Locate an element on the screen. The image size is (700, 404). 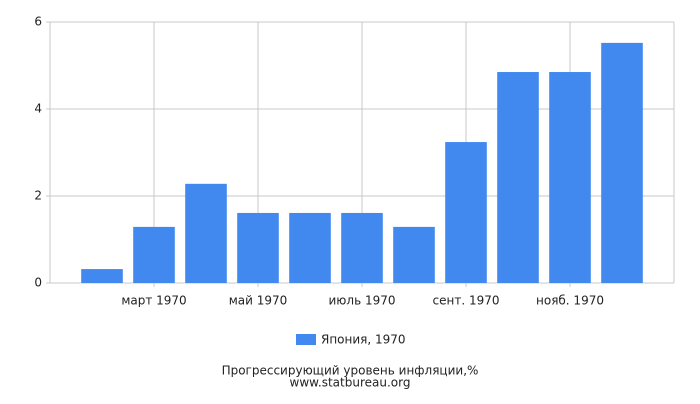
x-tick-label: сент. 1970 is located at coordinates (466, 301).